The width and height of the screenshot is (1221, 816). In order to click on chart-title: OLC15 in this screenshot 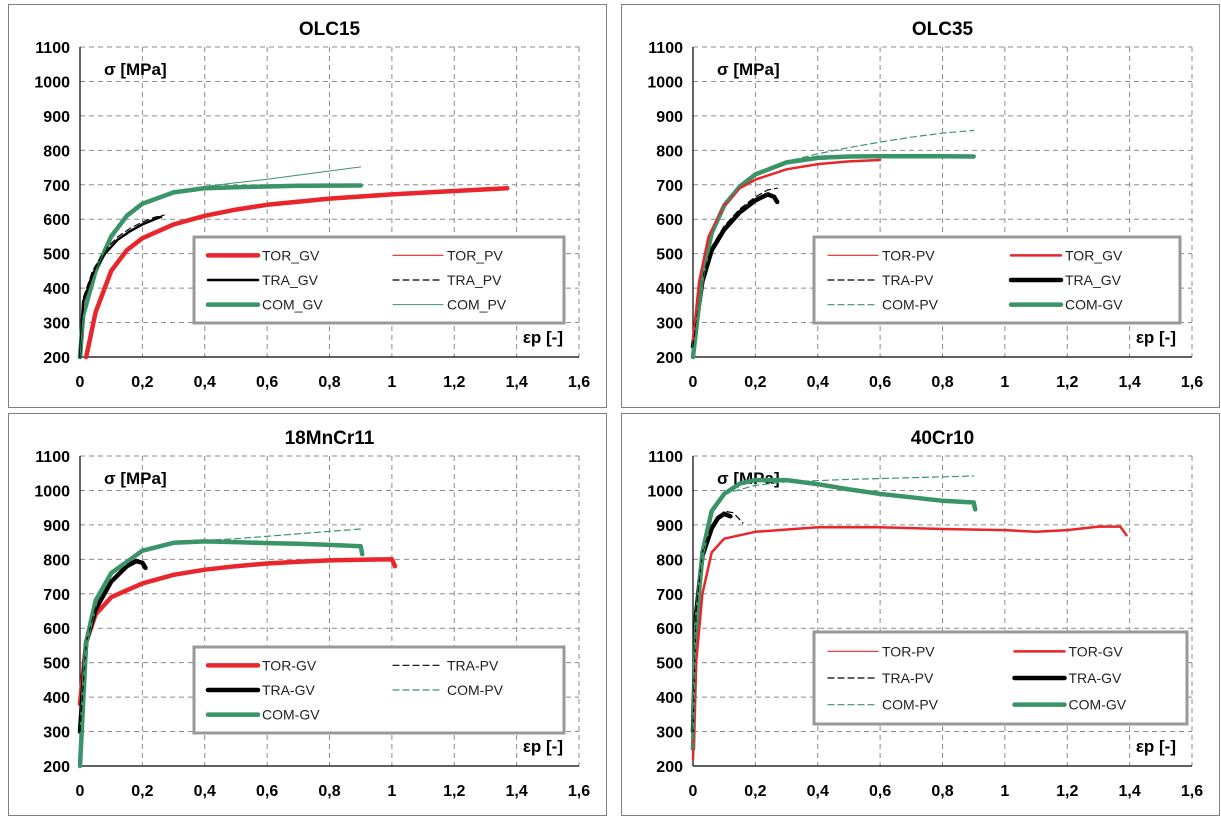, I will do `click(330, 29)`.